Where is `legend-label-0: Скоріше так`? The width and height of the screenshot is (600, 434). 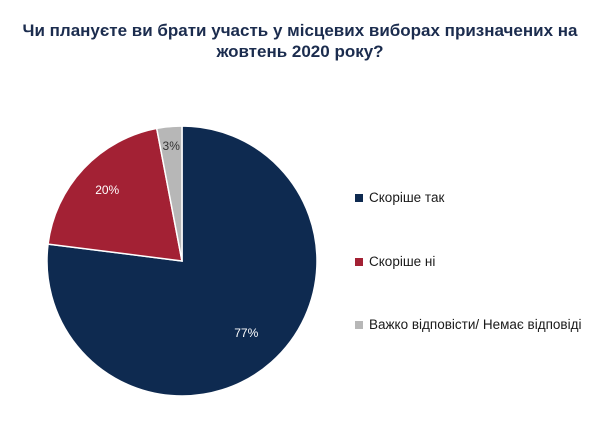 legend-label-0: Скоріше так is located at coordinates (407, 197).